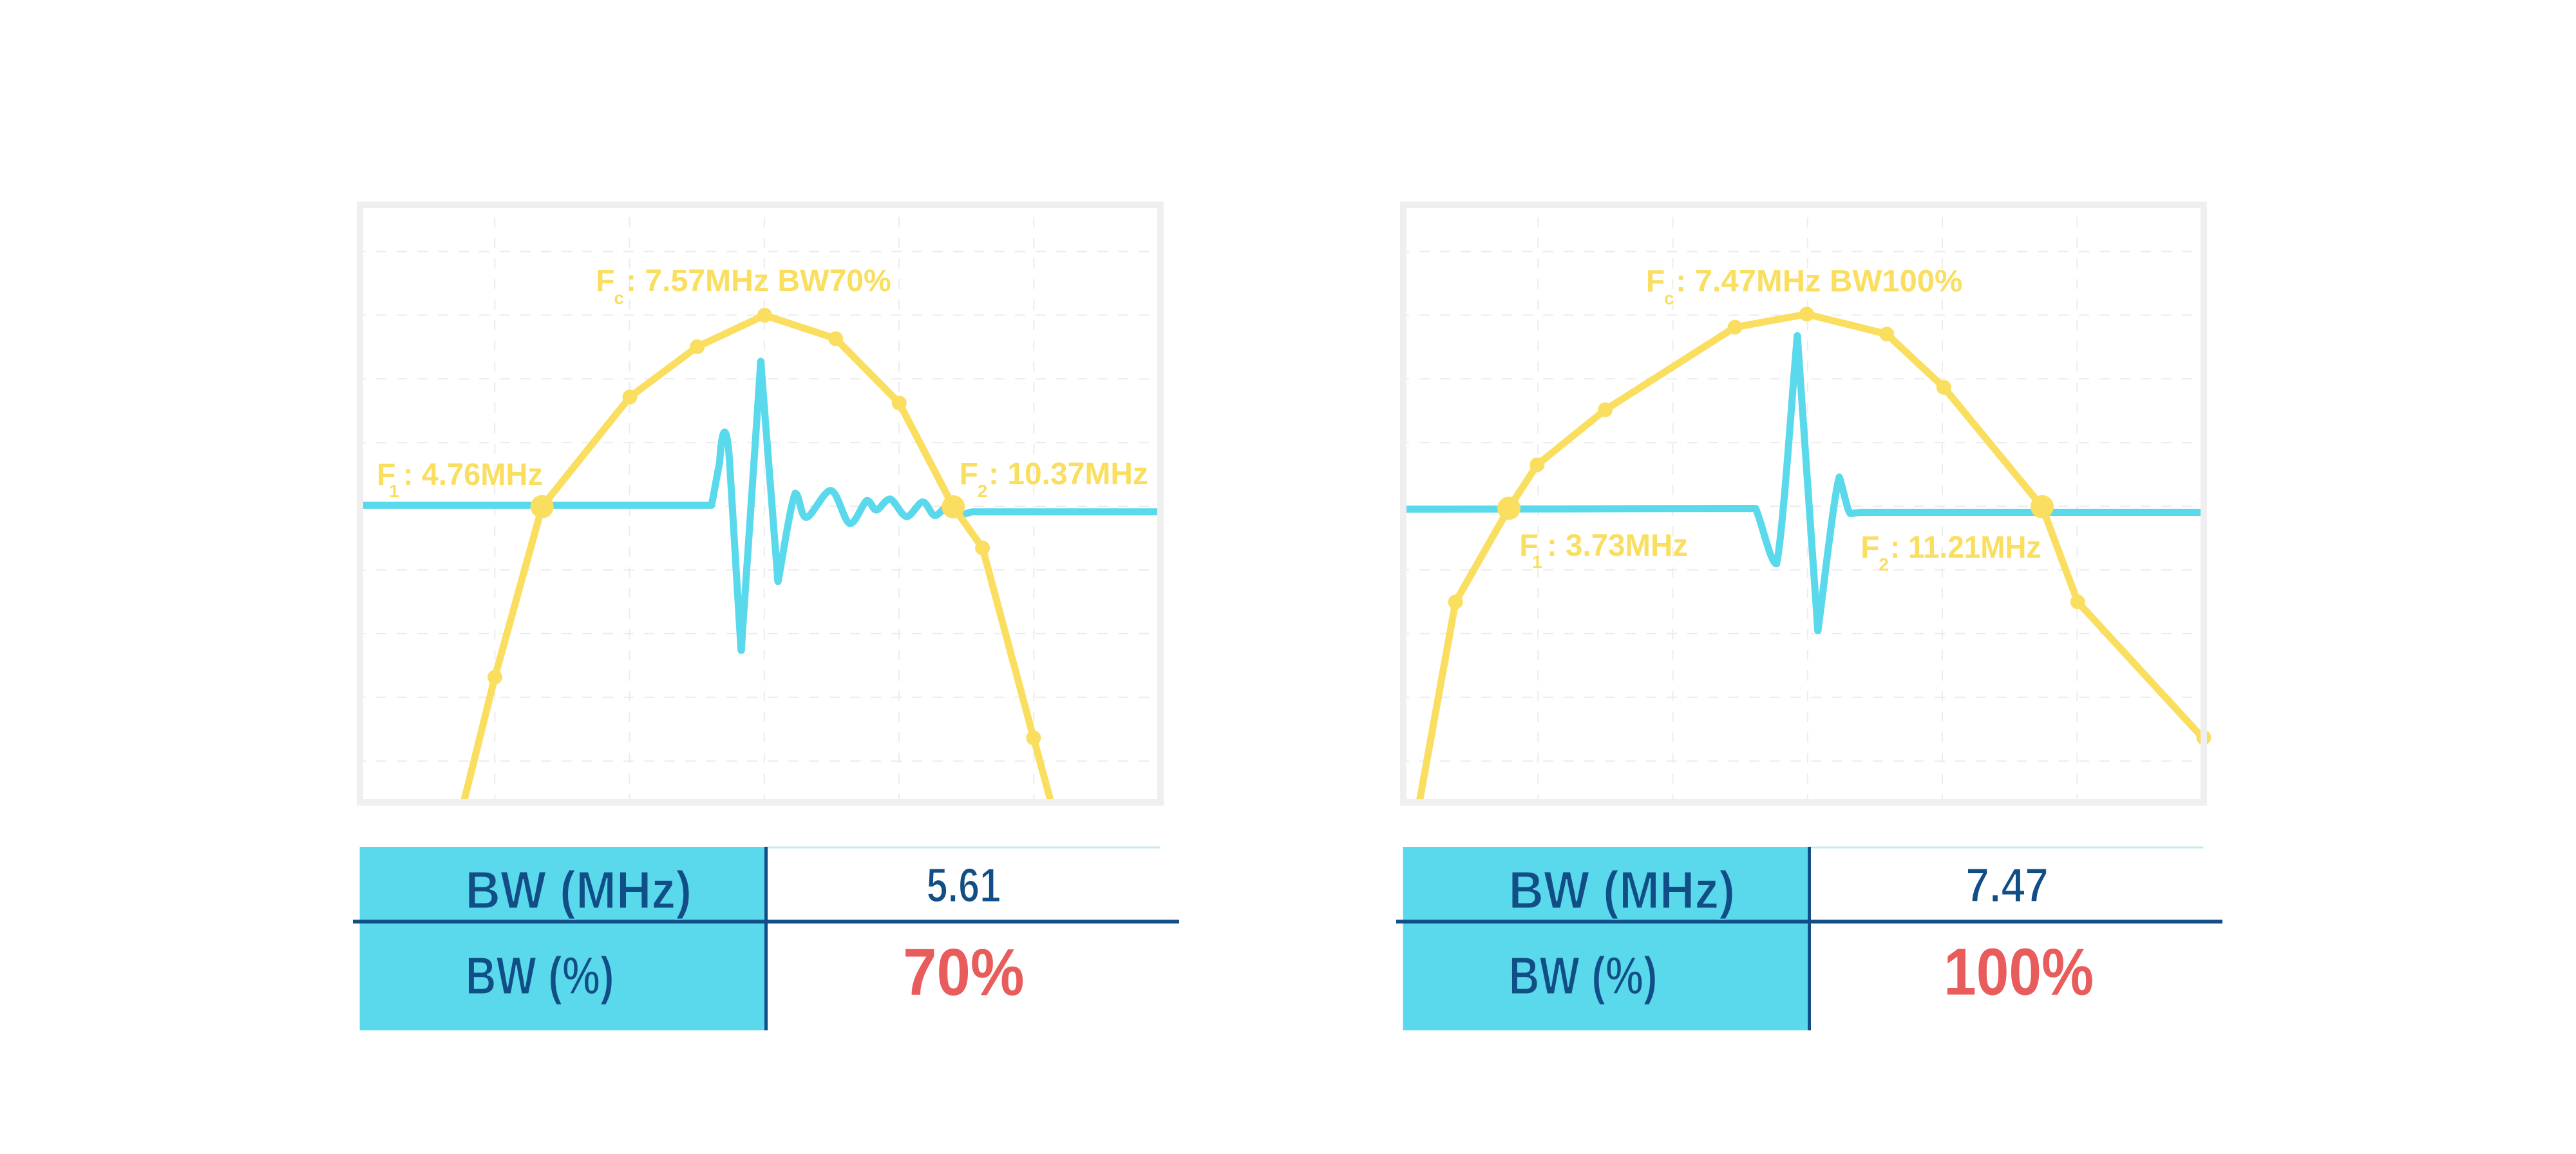 This screenshot has width=2576, height=1154. Describe the element at coordinates (758, 281) in the screenshot. I see `svg-text:: 7.57MHz BW70%: : 7.57MHz BW70%` at that location.